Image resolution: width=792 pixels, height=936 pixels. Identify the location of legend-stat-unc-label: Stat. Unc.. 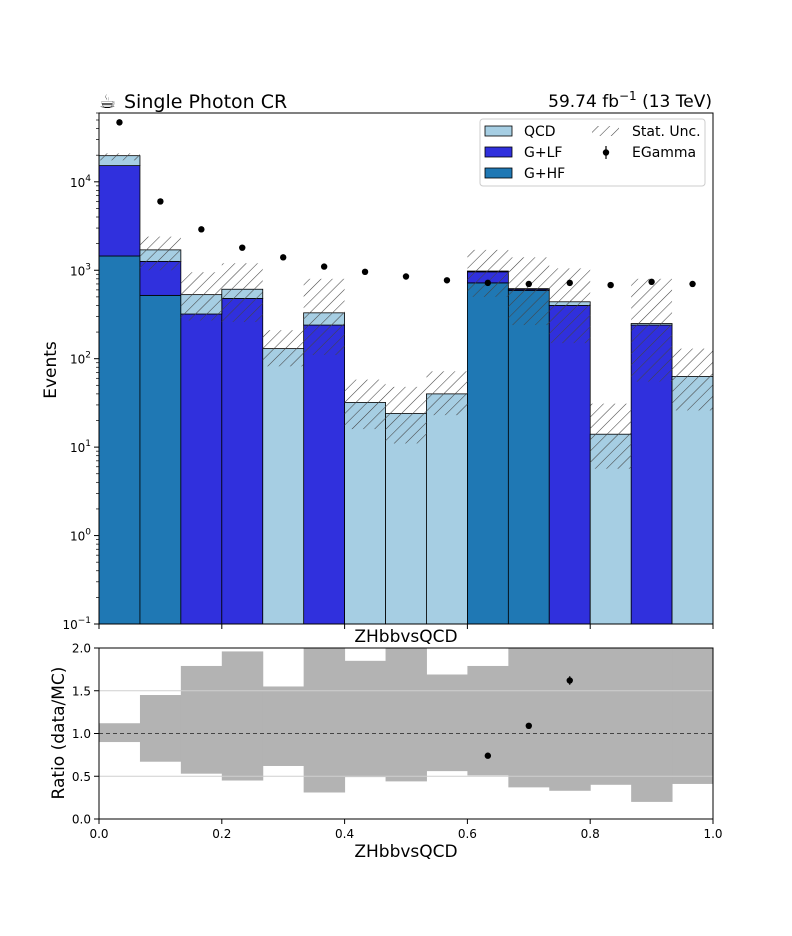
(666, 132).